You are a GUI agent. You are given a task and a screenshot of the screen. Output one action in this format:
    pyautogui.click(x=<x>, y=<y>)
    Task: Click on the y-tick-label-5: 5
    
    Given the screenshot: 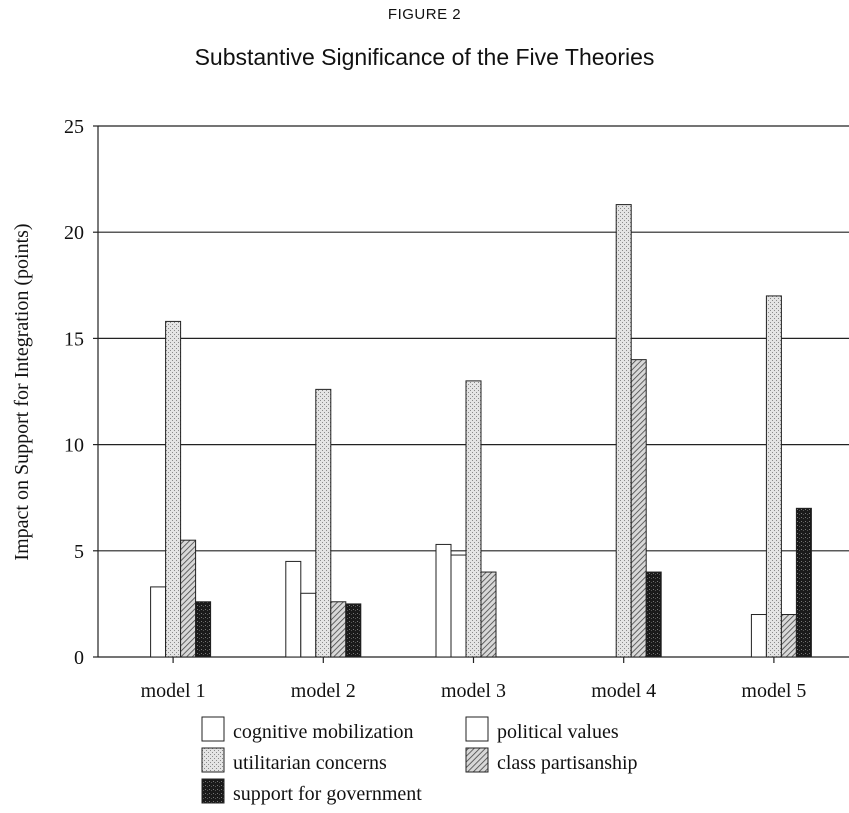 What is the action you would take?
    pyautogui.click(x=79, y=552)
    